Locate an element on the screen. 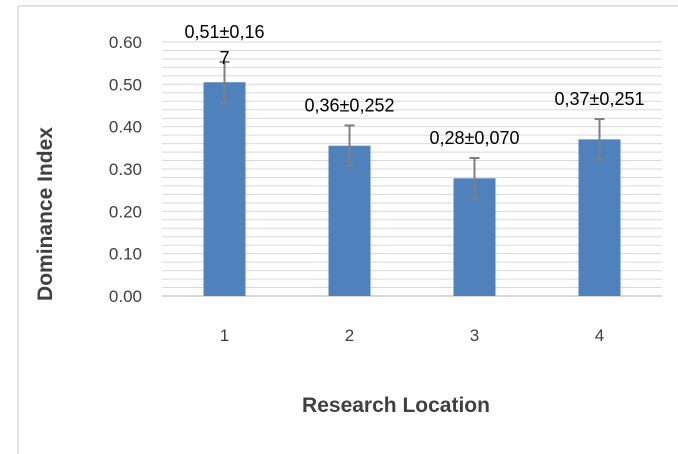 The height and width of the screenshot is (454, 678). data-label: 0,28±0,070 is located at coordinates (475, 138).